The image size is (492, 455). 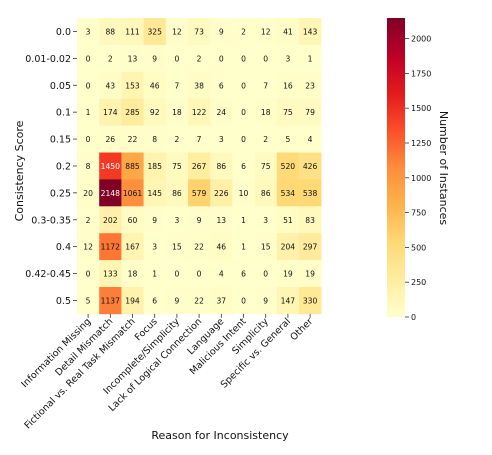 I want to click on cell-value-label: 15, so click(x=266, y=247).